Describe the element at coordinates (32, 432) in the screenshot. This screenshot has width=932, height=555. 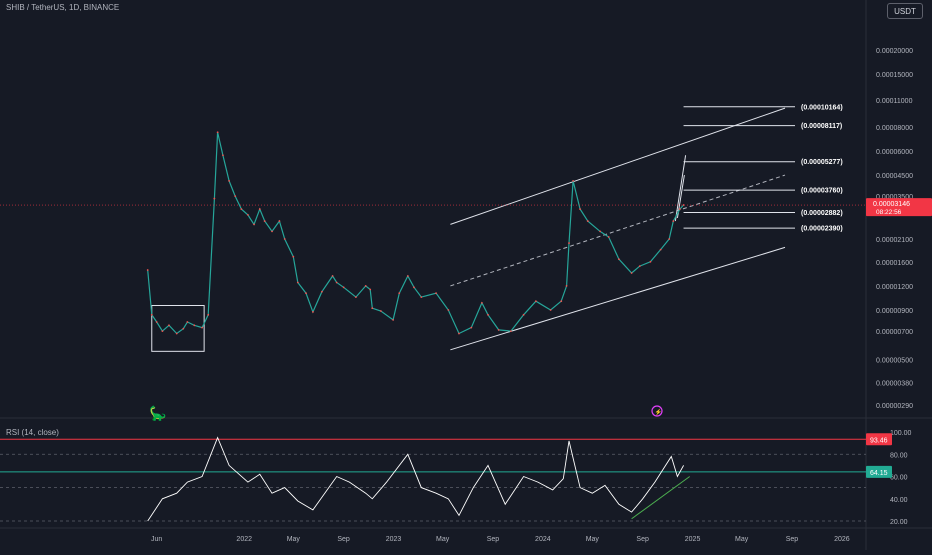
I see `rsi-title: RSI (14, close)` at that location.